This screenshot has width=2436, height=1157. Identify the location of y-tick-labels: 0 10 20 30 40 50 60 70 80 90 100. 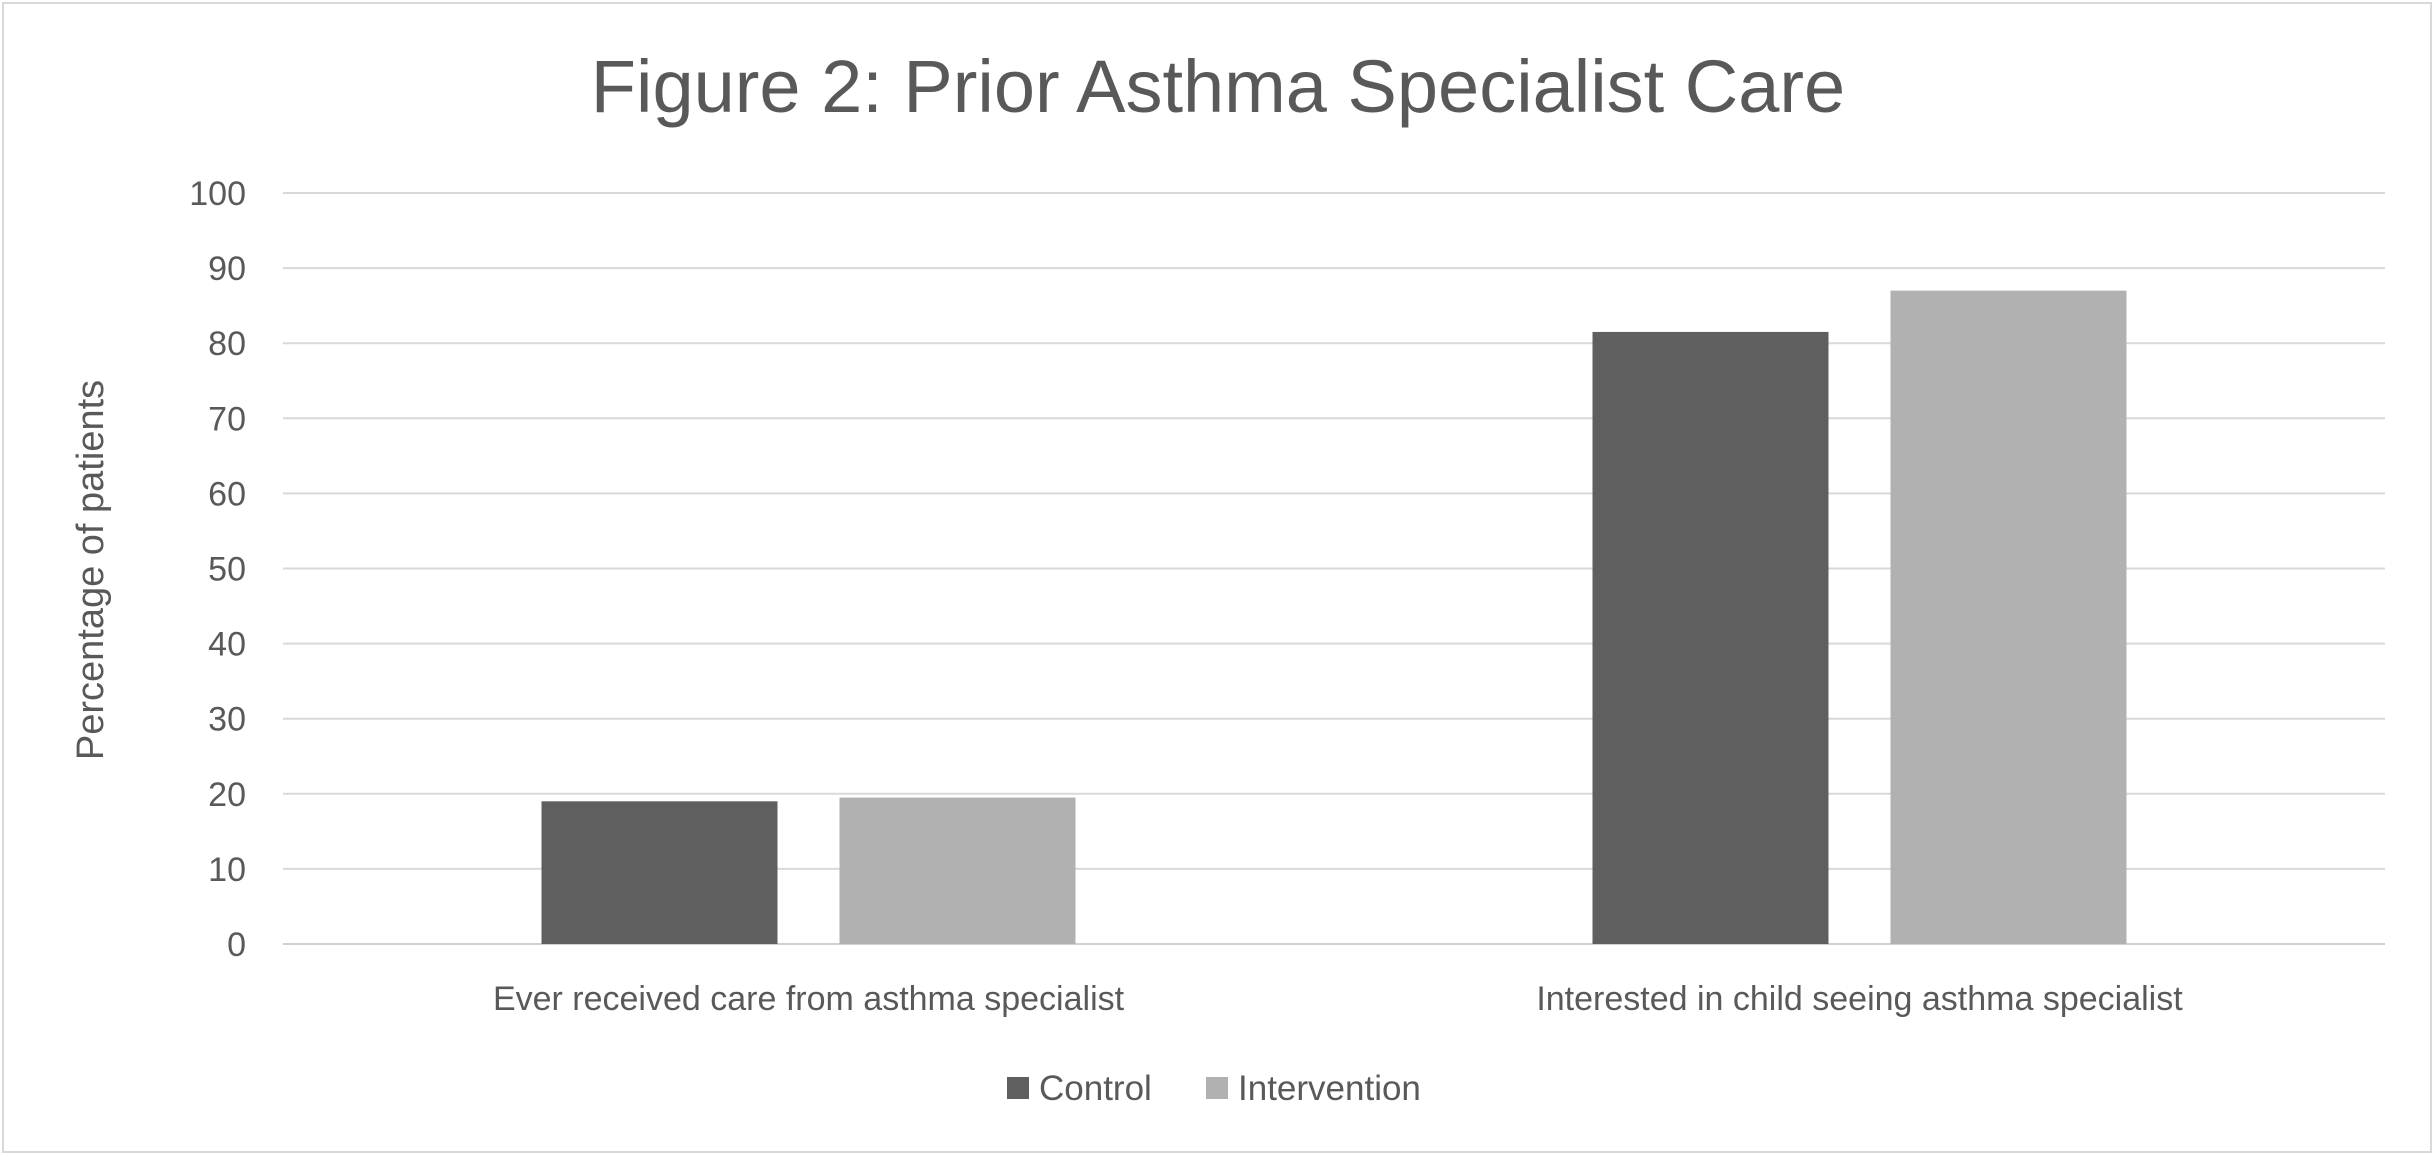
(217, 569).